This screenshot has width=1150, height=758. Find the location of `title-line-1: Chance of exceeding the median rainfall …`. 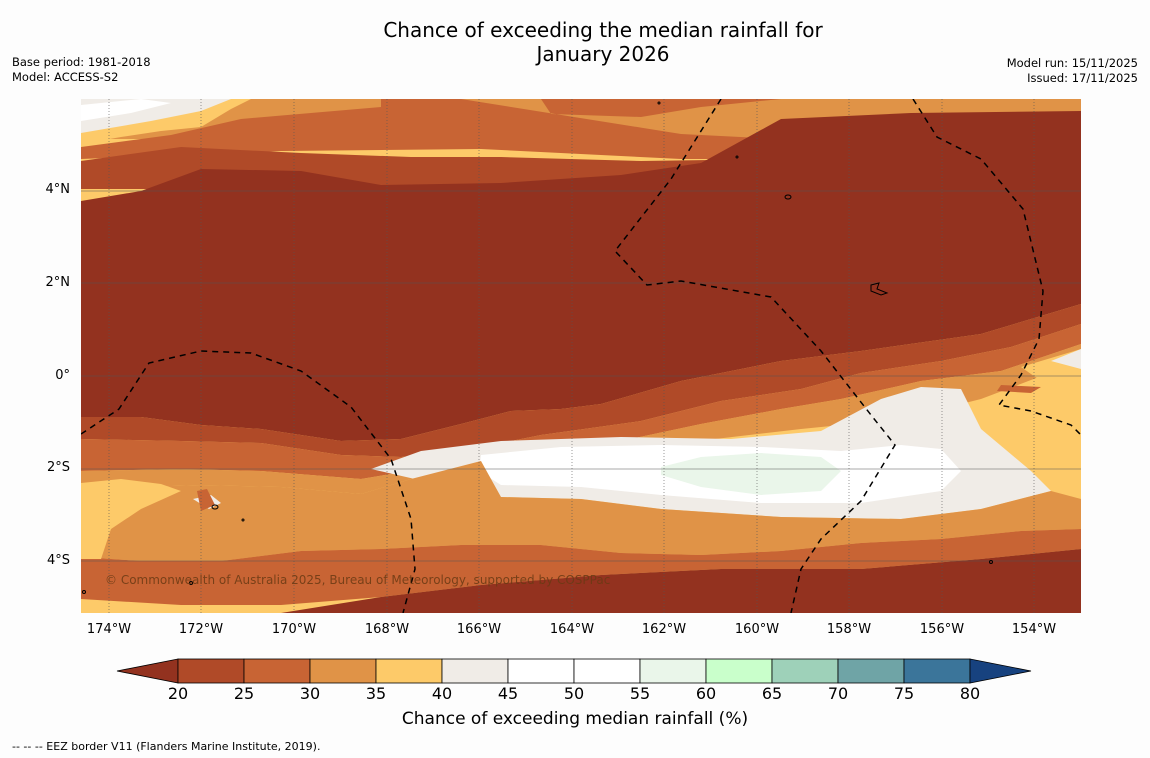

title-line-1: Chance of exceeding the median rainfall … is located at coordinates (603, 30).